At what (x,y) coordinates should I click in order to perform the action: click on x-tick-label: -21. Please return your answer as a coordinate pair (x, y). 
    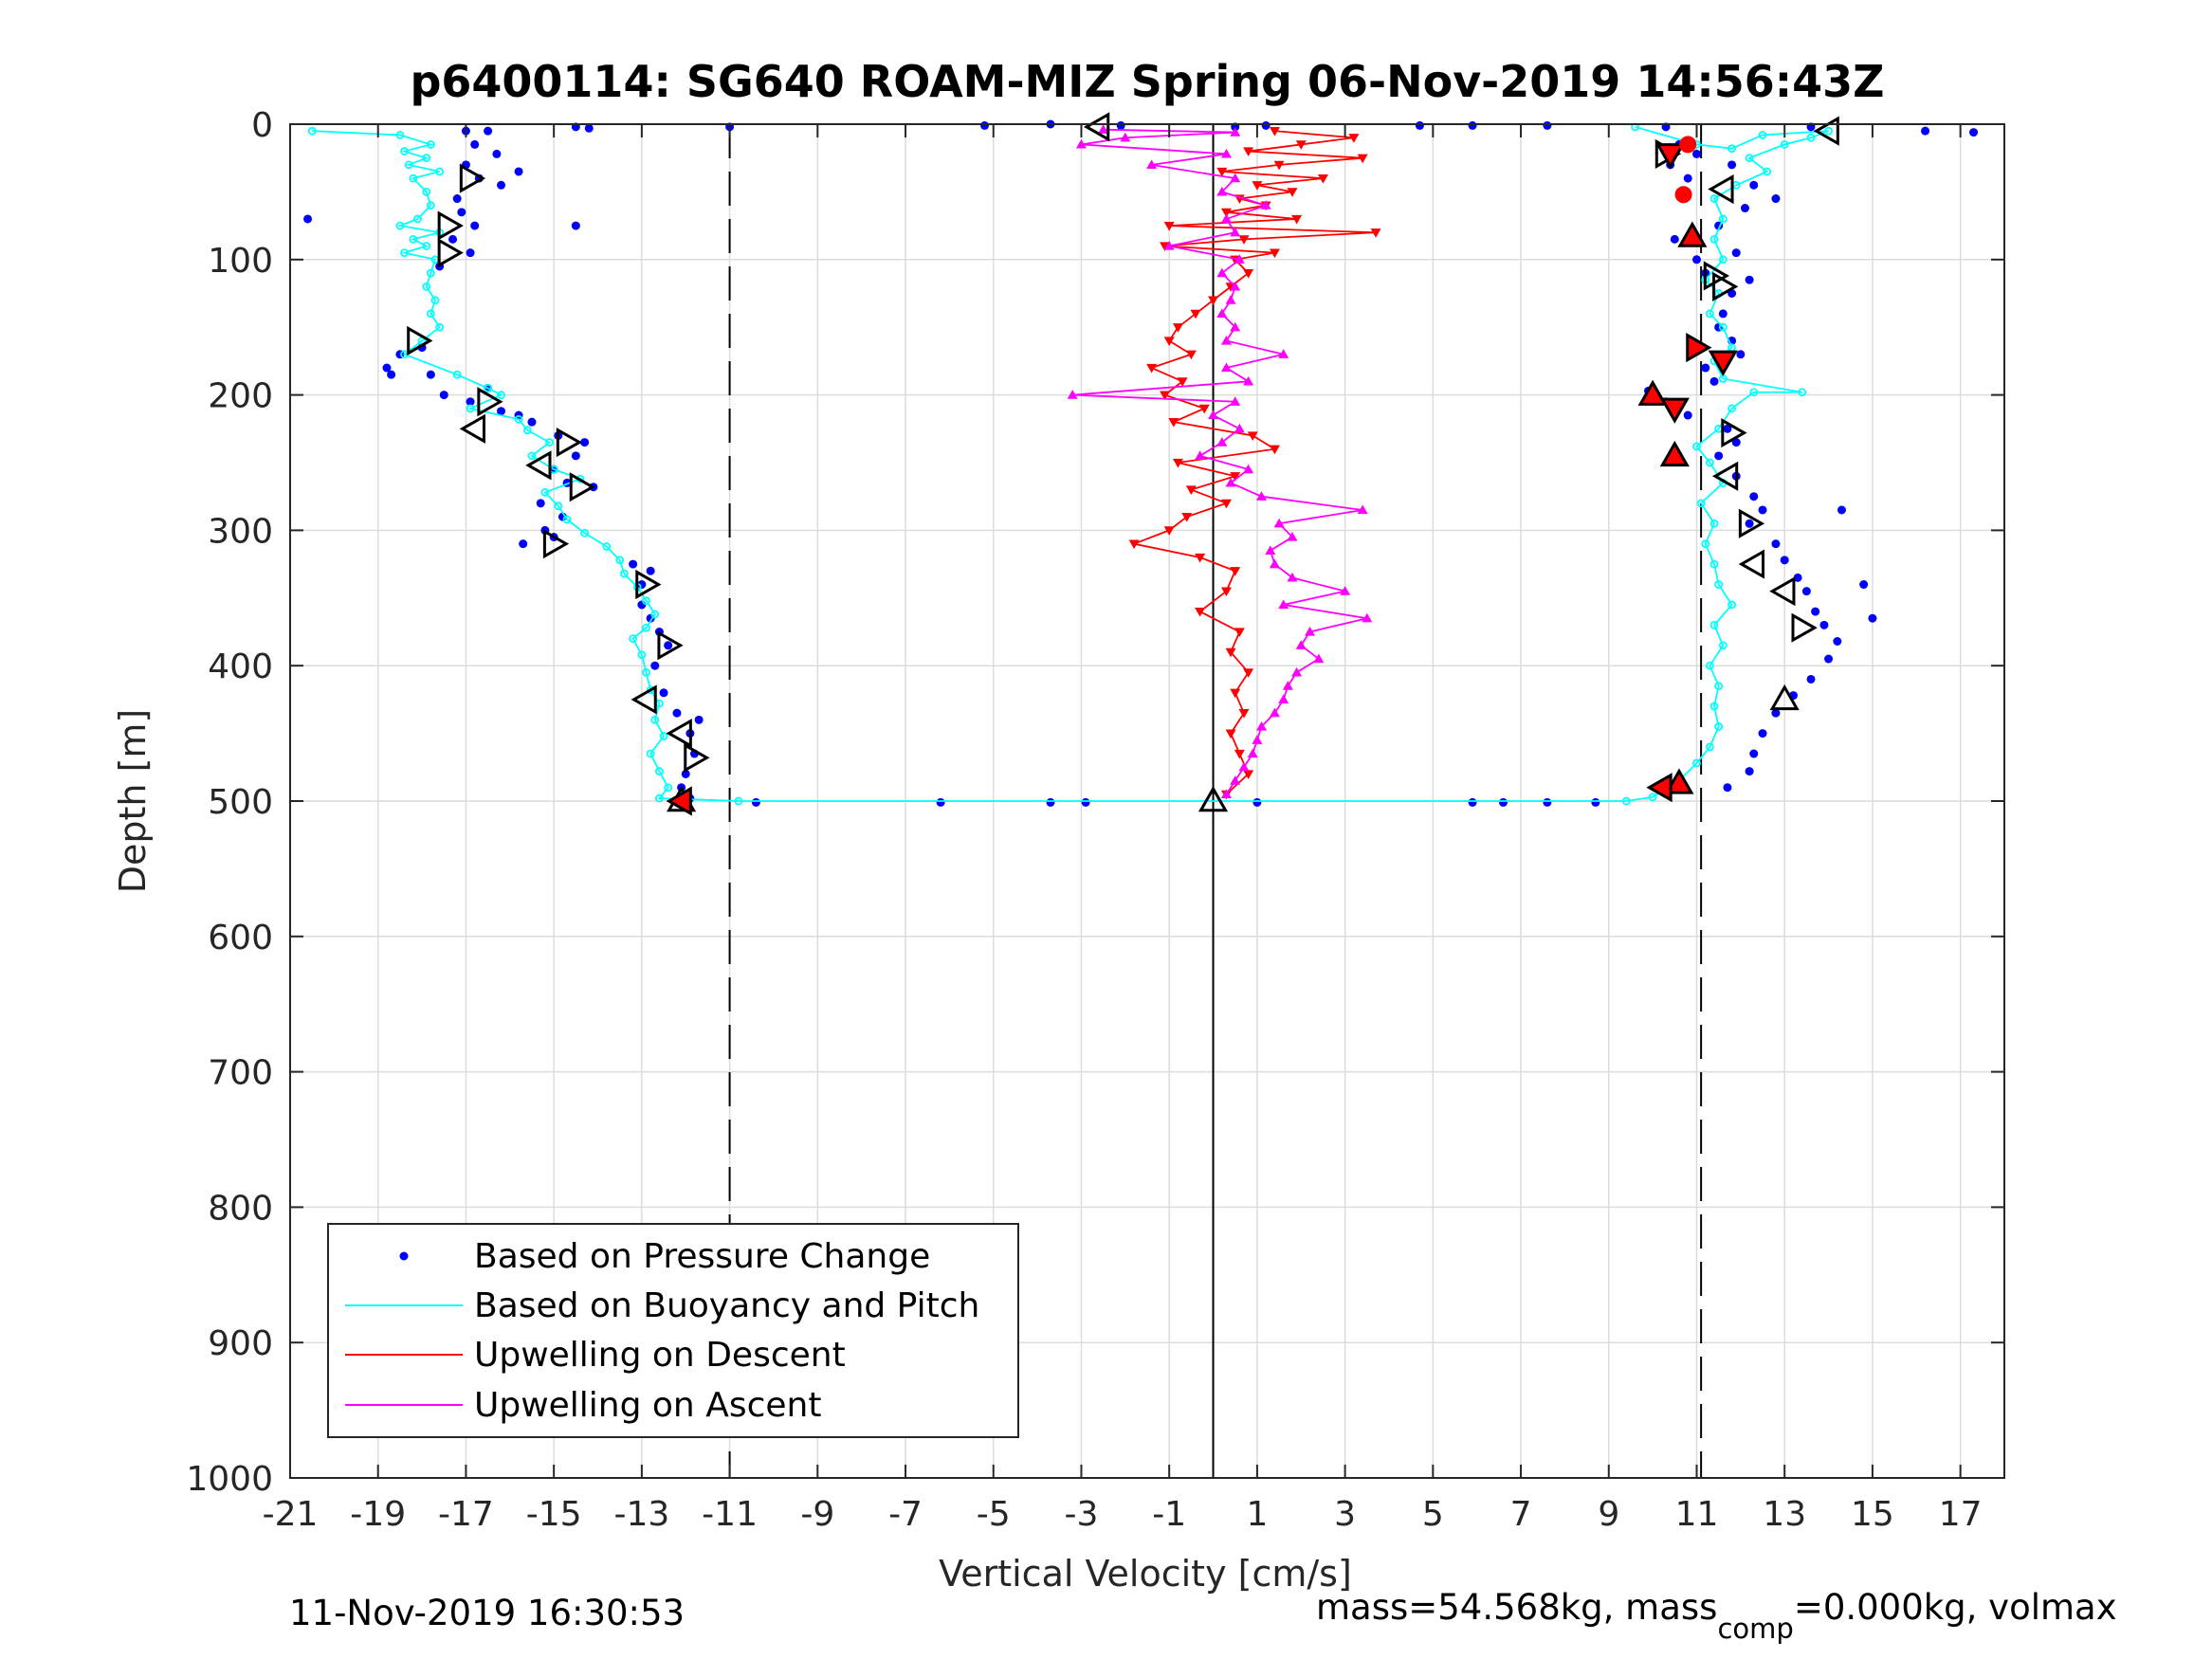
    Looking at the image, I should click on (291, 1514).